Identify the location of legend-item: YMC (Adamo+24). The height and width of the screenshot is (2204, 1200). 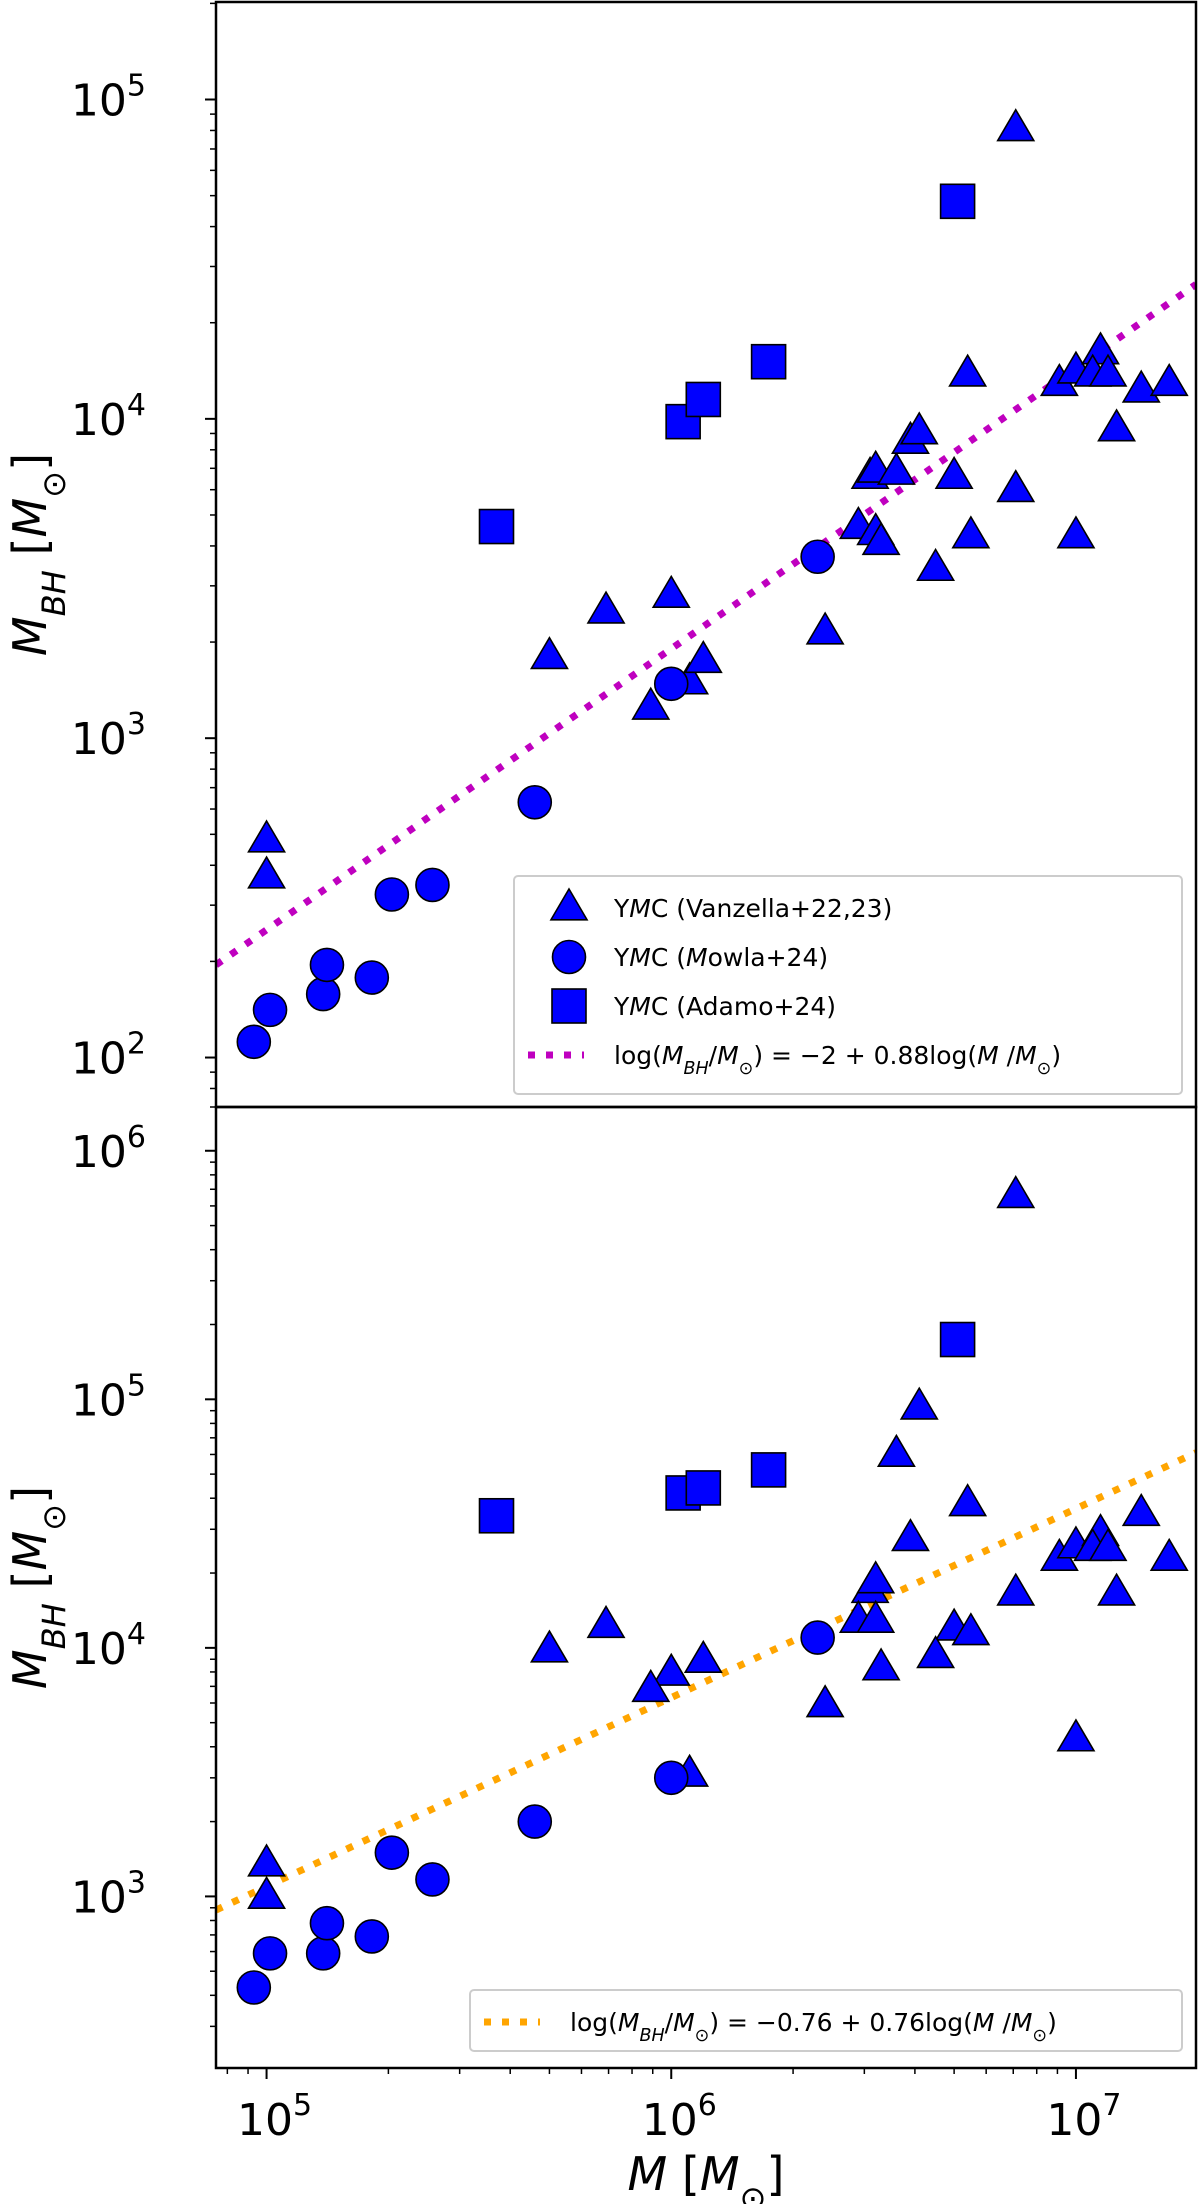
(693, 1006).